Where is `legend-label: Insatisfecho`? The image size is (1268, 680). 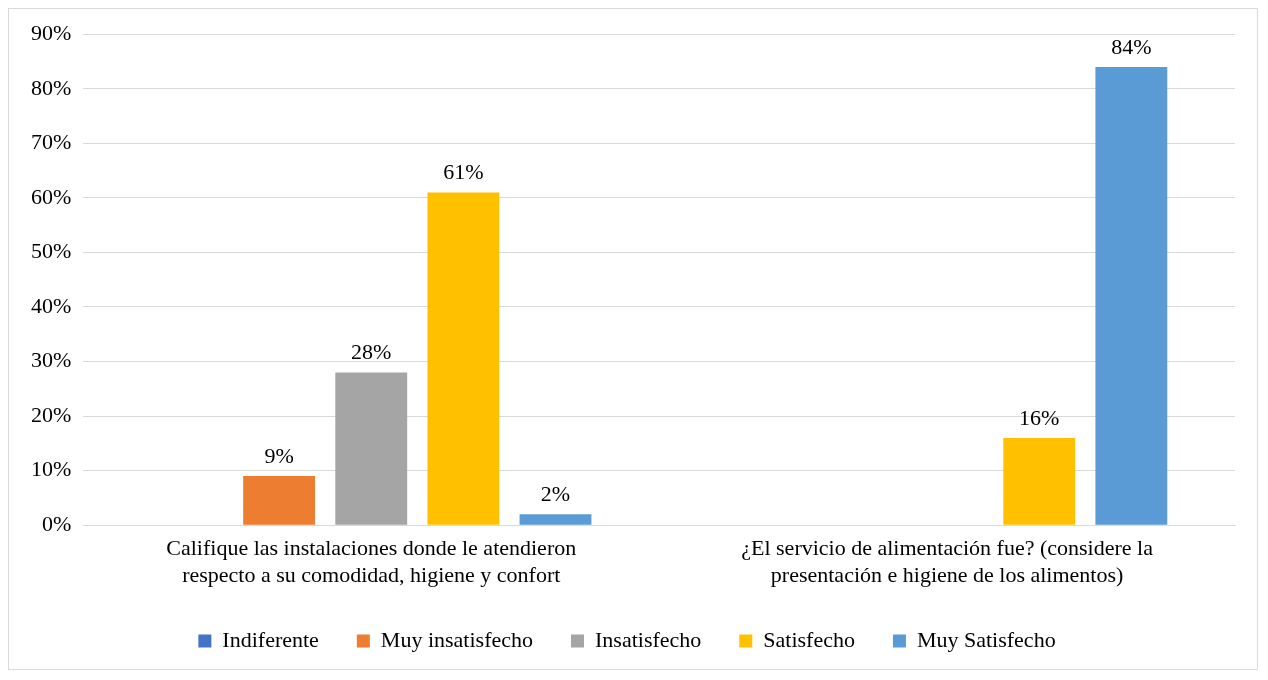
legend-label: Insatisfecho is located at coordinates (648, 639).